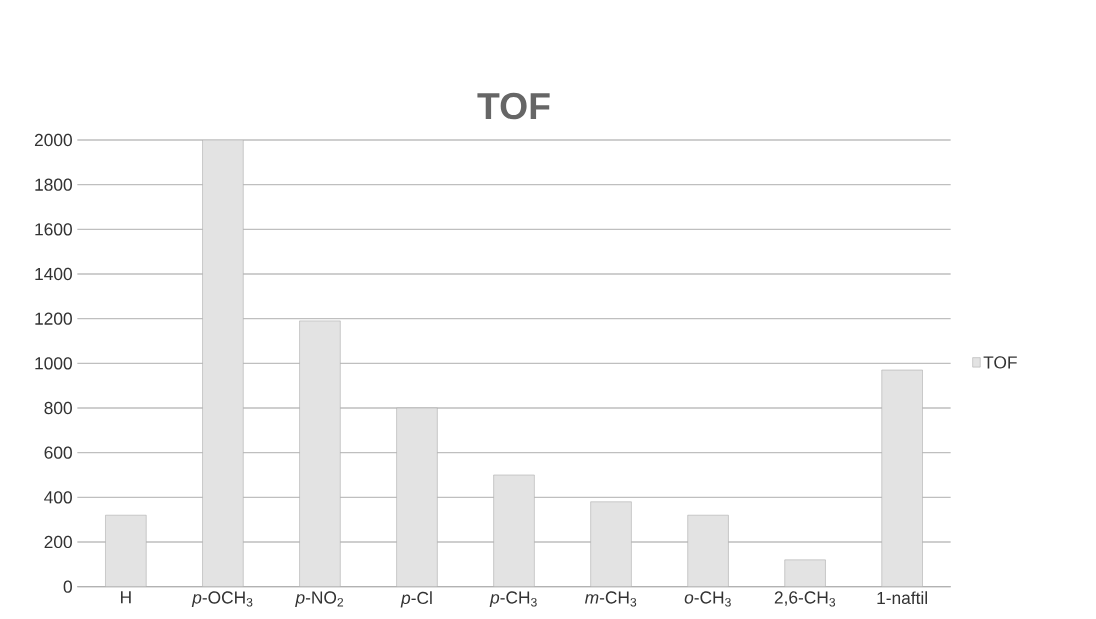 Image resolution: width=1096 pixels, height=619 pixels. What do you see at coordinates (513, 106) in the screenshot?
I see `chart-title: TOF` at bounding box center [513, 106].